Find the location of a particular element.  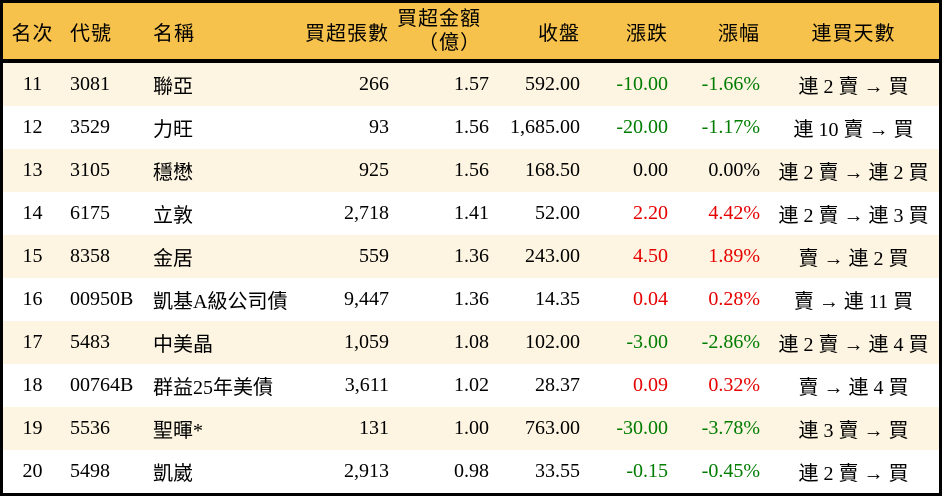

cell-change: 2.20 is located at coordinates (650, 213).